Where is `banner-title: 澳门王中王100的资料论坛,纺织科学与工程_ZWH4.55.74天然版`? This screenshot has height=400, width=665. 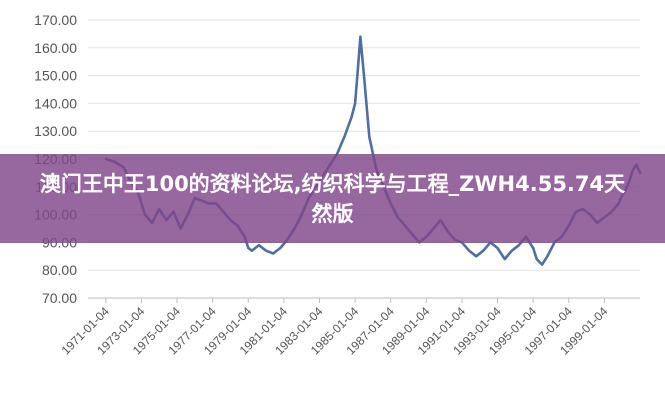 banner-title: 澳门王中王100的资料论坛,纺织科学与工程_ZWH4.55.74天然版 is located at coordinates (332, 198).